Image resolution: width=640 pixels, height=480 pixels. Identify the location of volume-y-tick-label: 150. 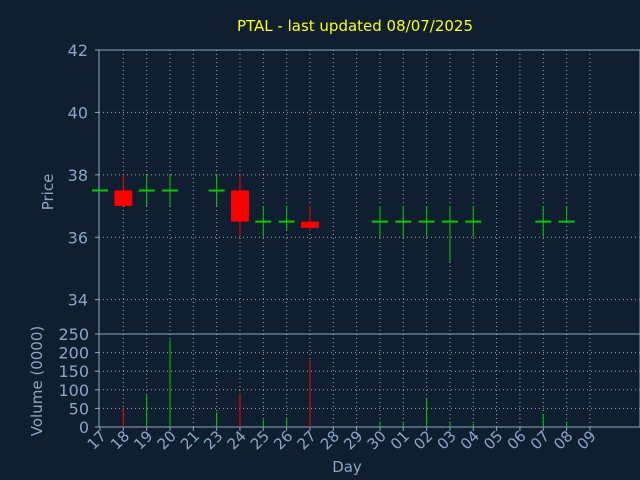
(73, 371).